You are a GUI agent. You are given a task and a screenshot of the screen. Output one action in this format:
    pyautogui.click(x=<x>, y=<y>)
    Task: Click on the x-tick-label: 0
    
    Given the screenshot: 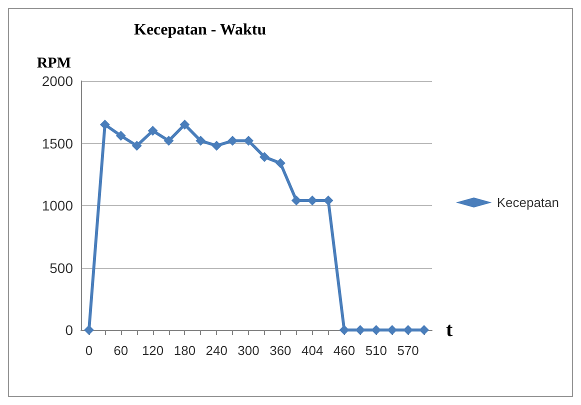 What is the action you would take?
    pyautogui.click(x=89, y=350)
    